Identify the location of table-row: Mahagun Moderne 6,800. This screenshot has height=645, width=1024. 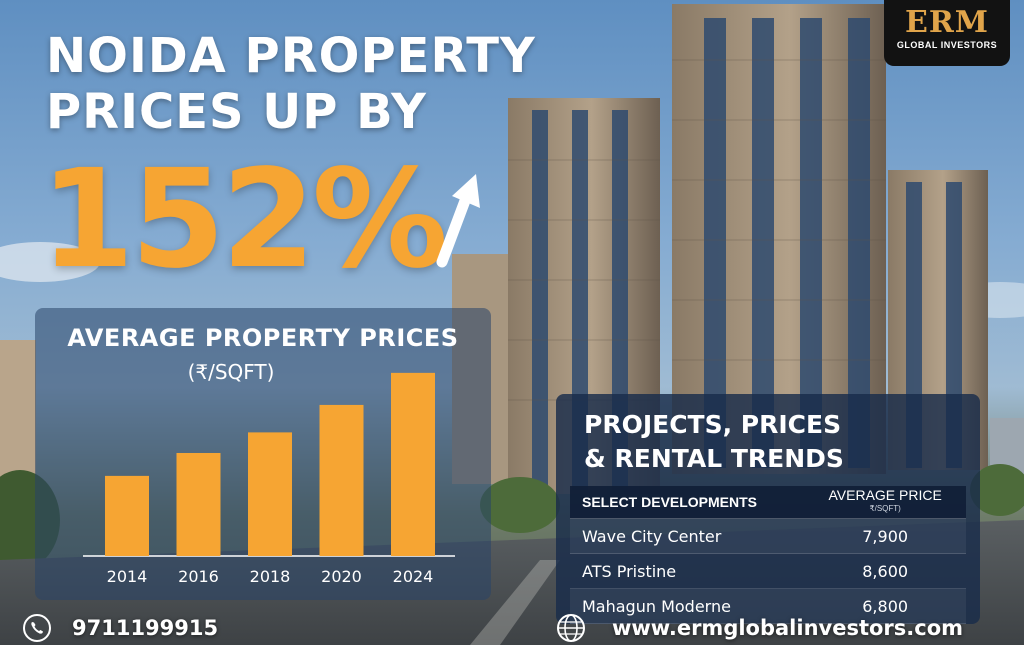
(768, 606).